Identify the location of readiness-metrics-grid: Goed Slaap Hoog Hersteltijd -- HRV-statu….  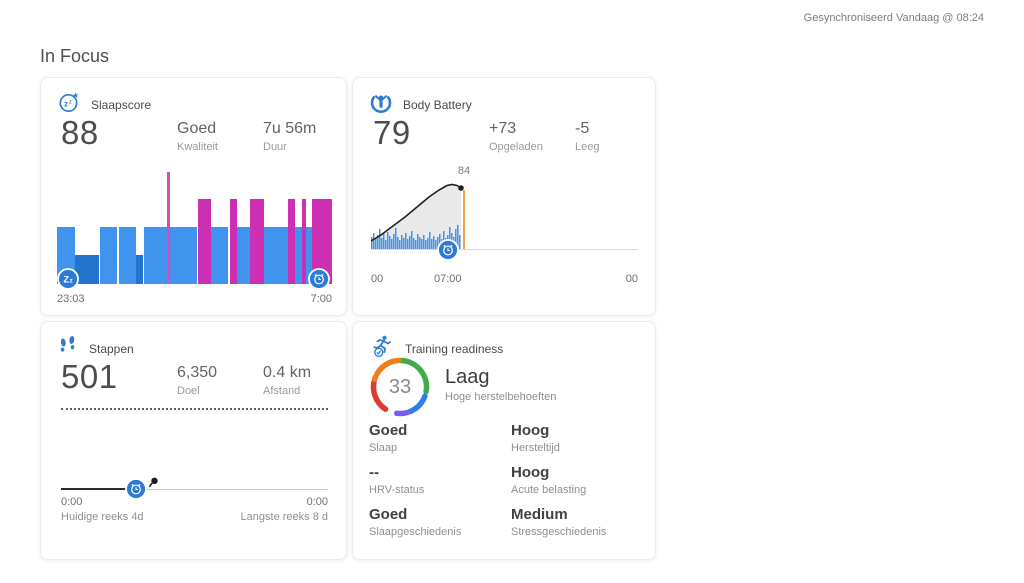
(507, 480).